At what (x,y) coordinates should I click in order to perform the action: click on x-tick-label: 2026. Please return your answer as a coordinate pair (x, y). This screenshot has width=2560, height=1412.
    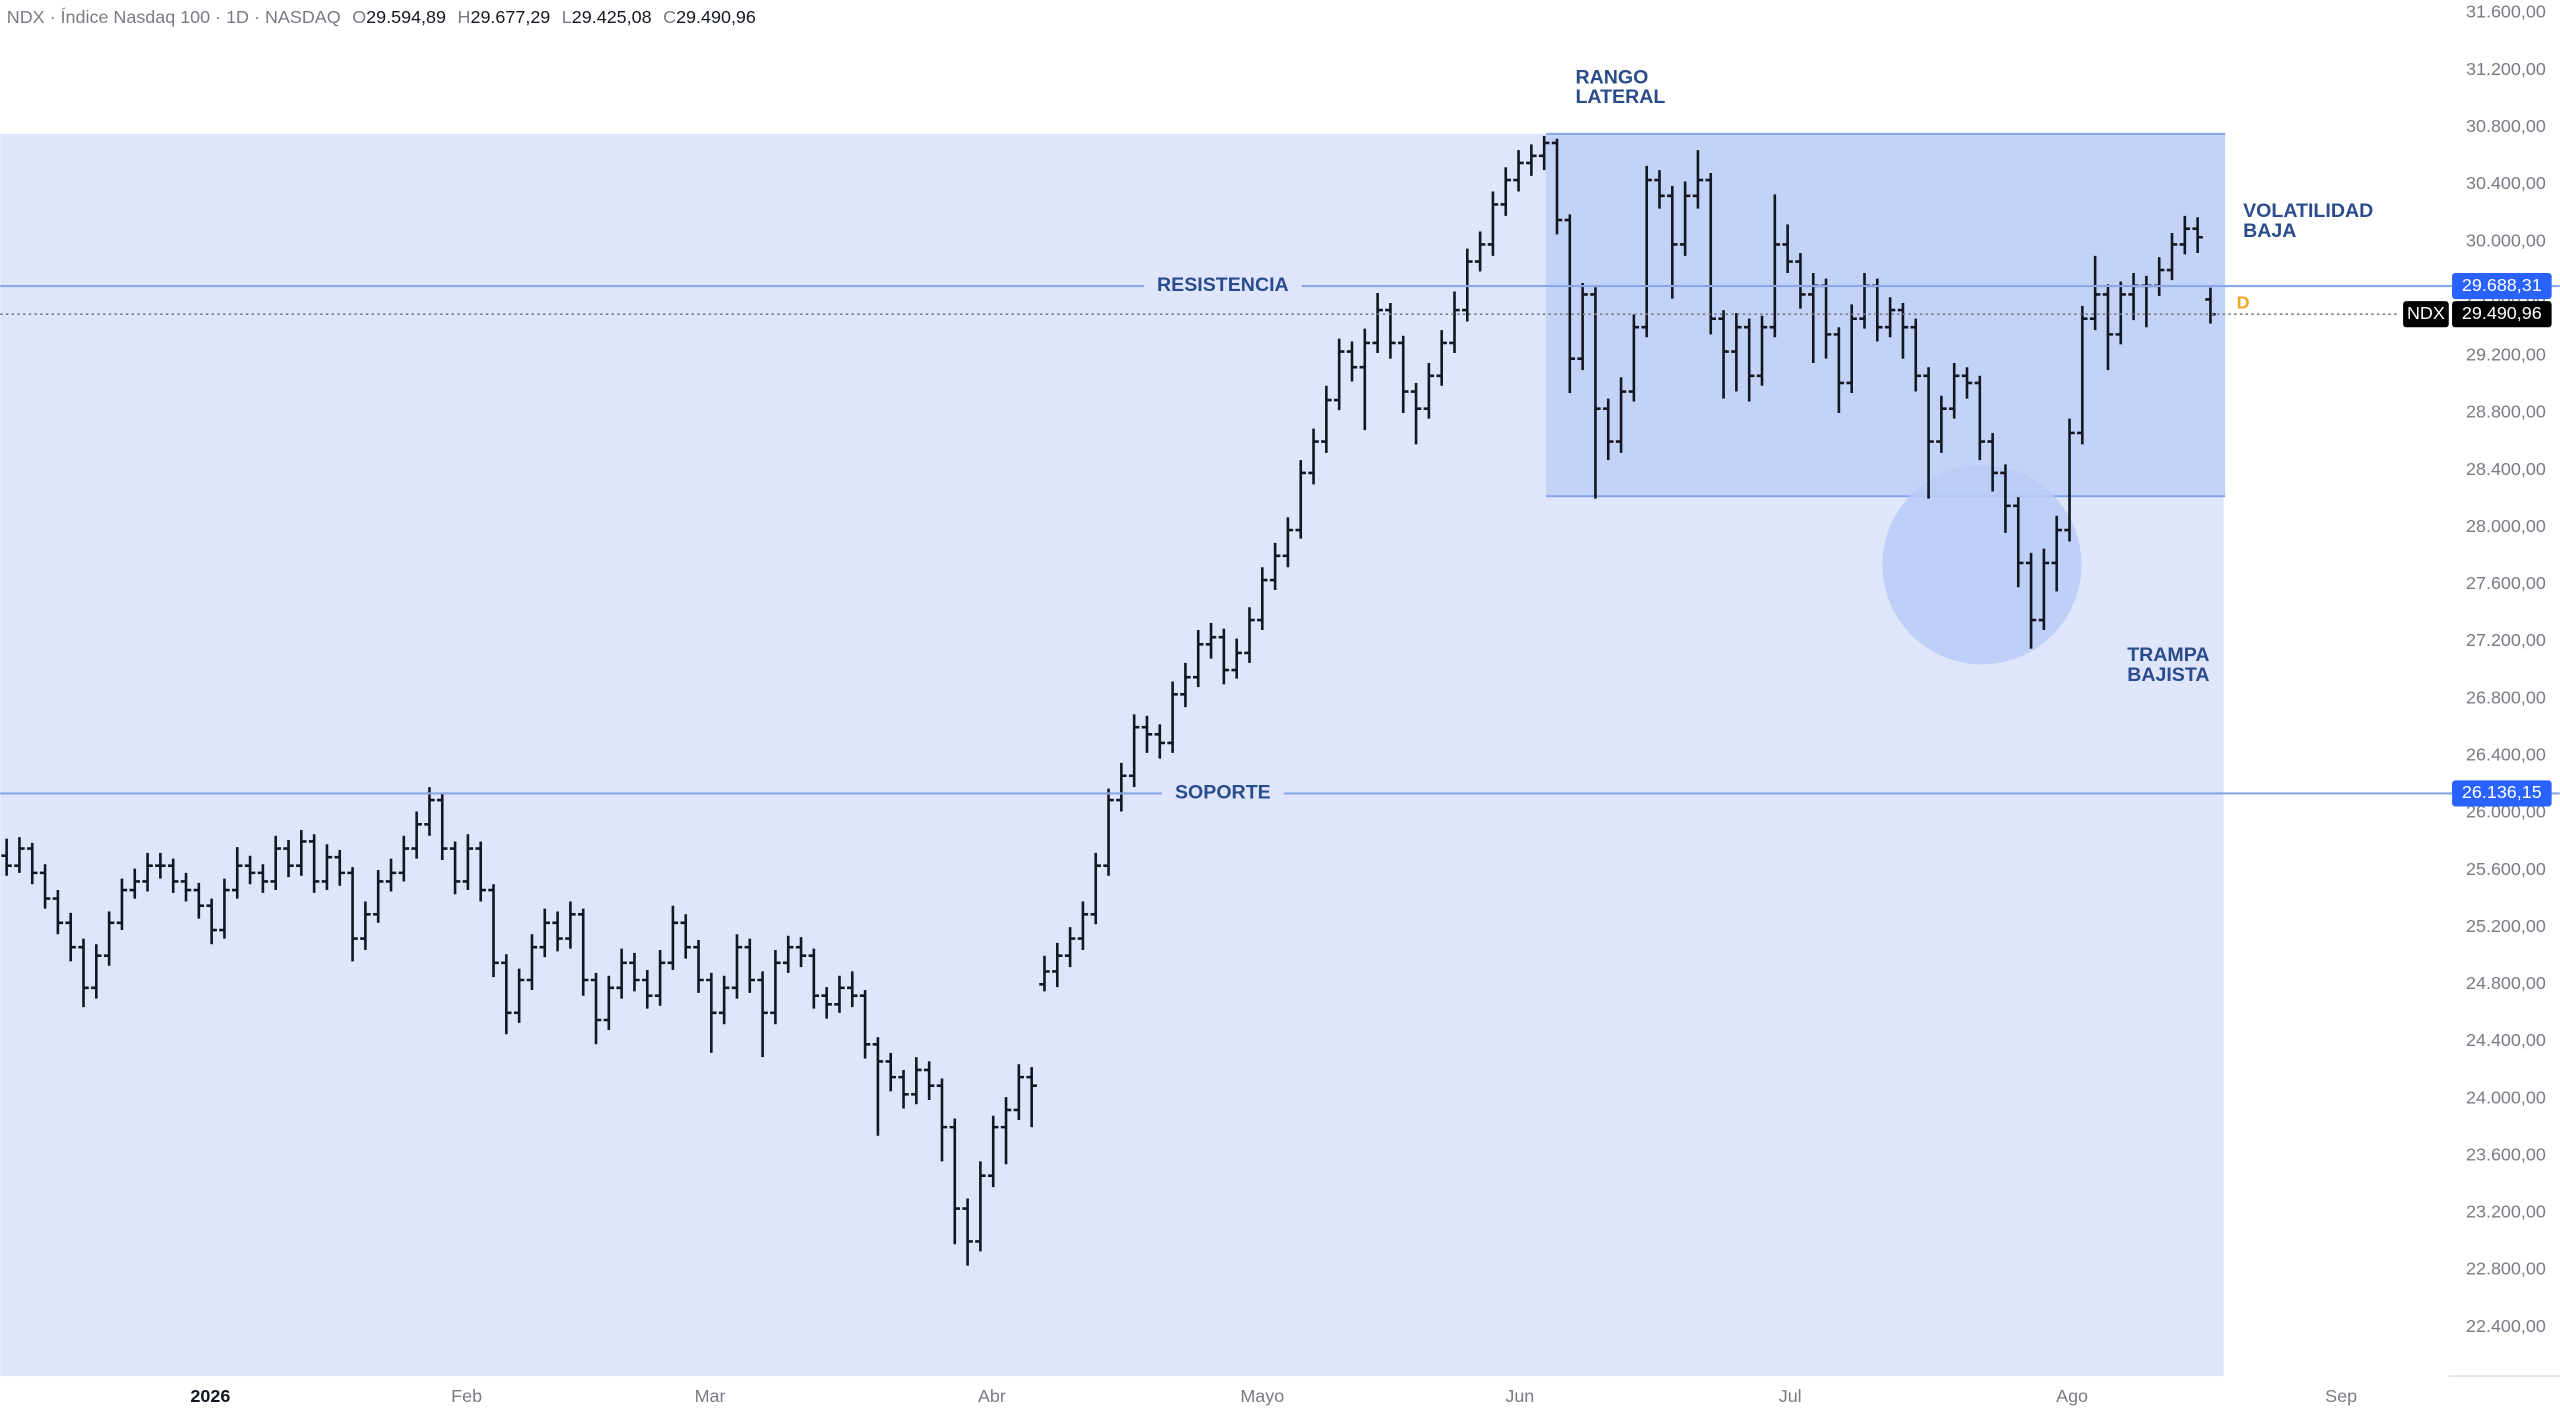
    Looking at the image, I should click on (210, 1396).